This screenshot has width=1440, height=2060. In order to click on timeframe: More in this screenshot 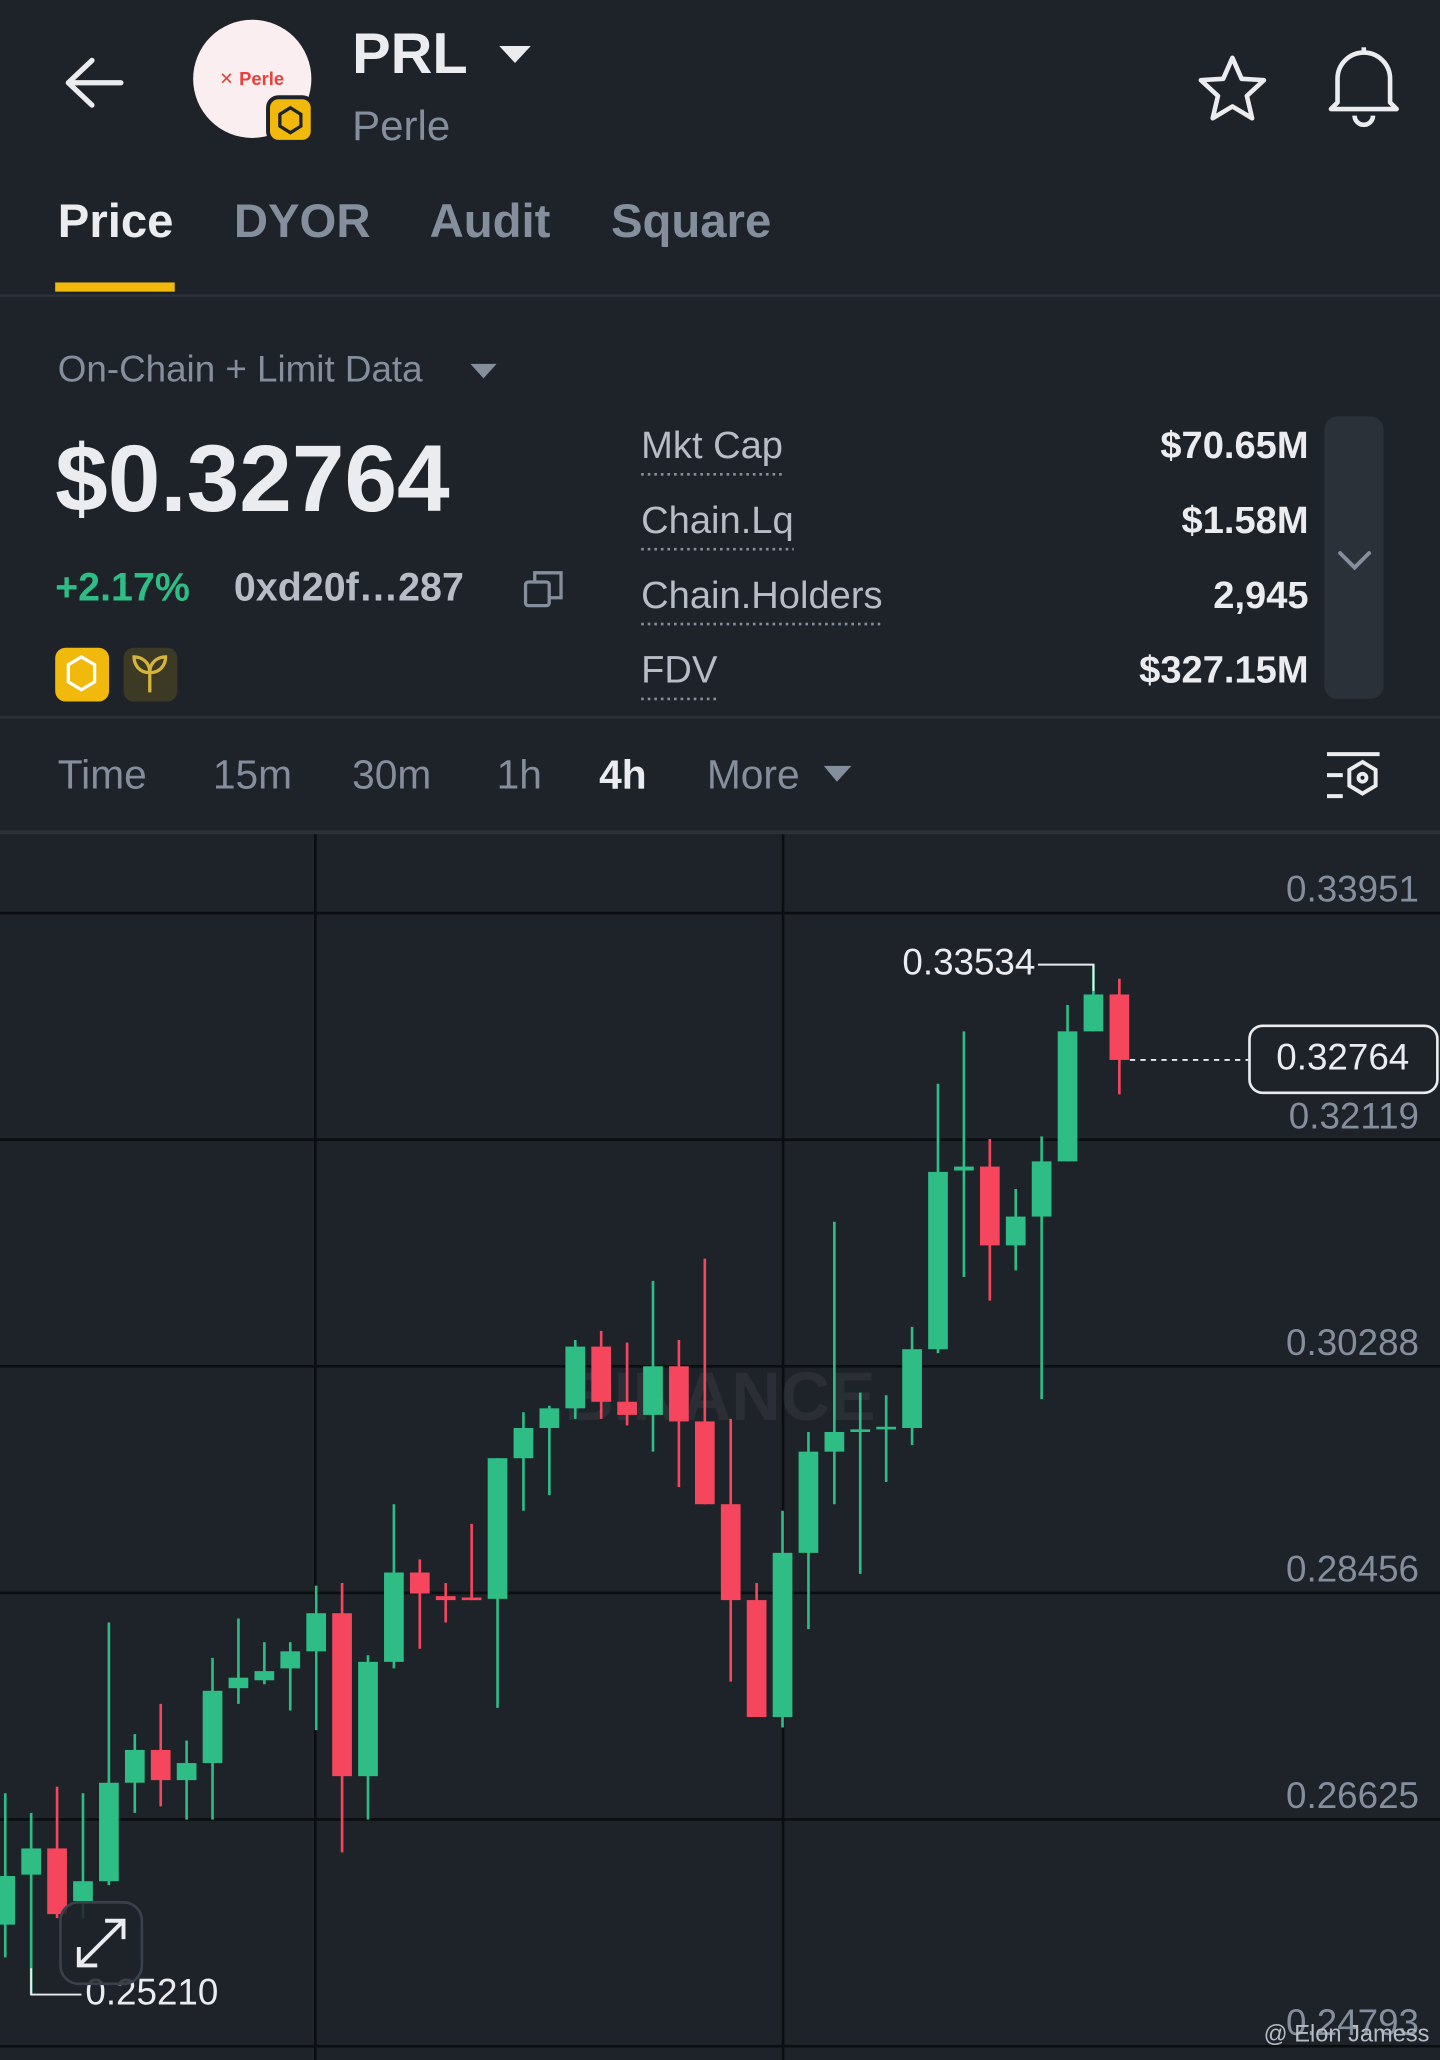, I will do `click(753, 775)`.